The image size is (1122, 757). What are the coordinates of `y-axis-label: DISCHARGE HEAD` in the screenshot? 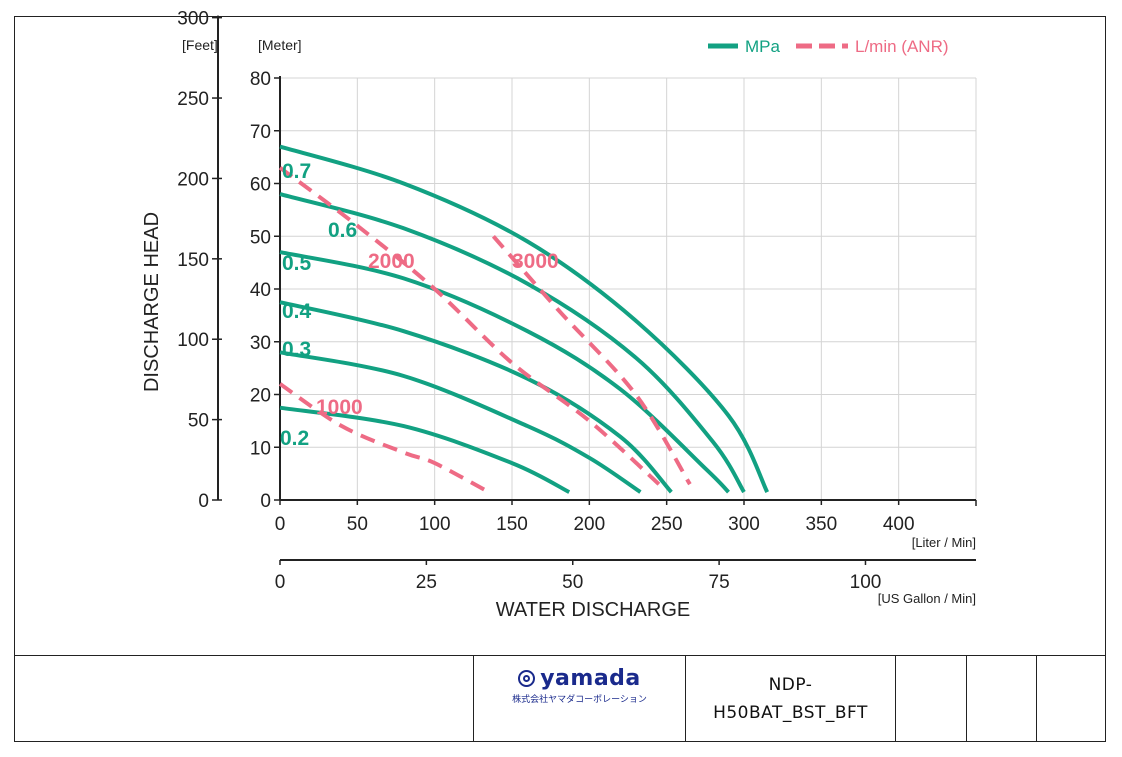 It's located at (152, 302).